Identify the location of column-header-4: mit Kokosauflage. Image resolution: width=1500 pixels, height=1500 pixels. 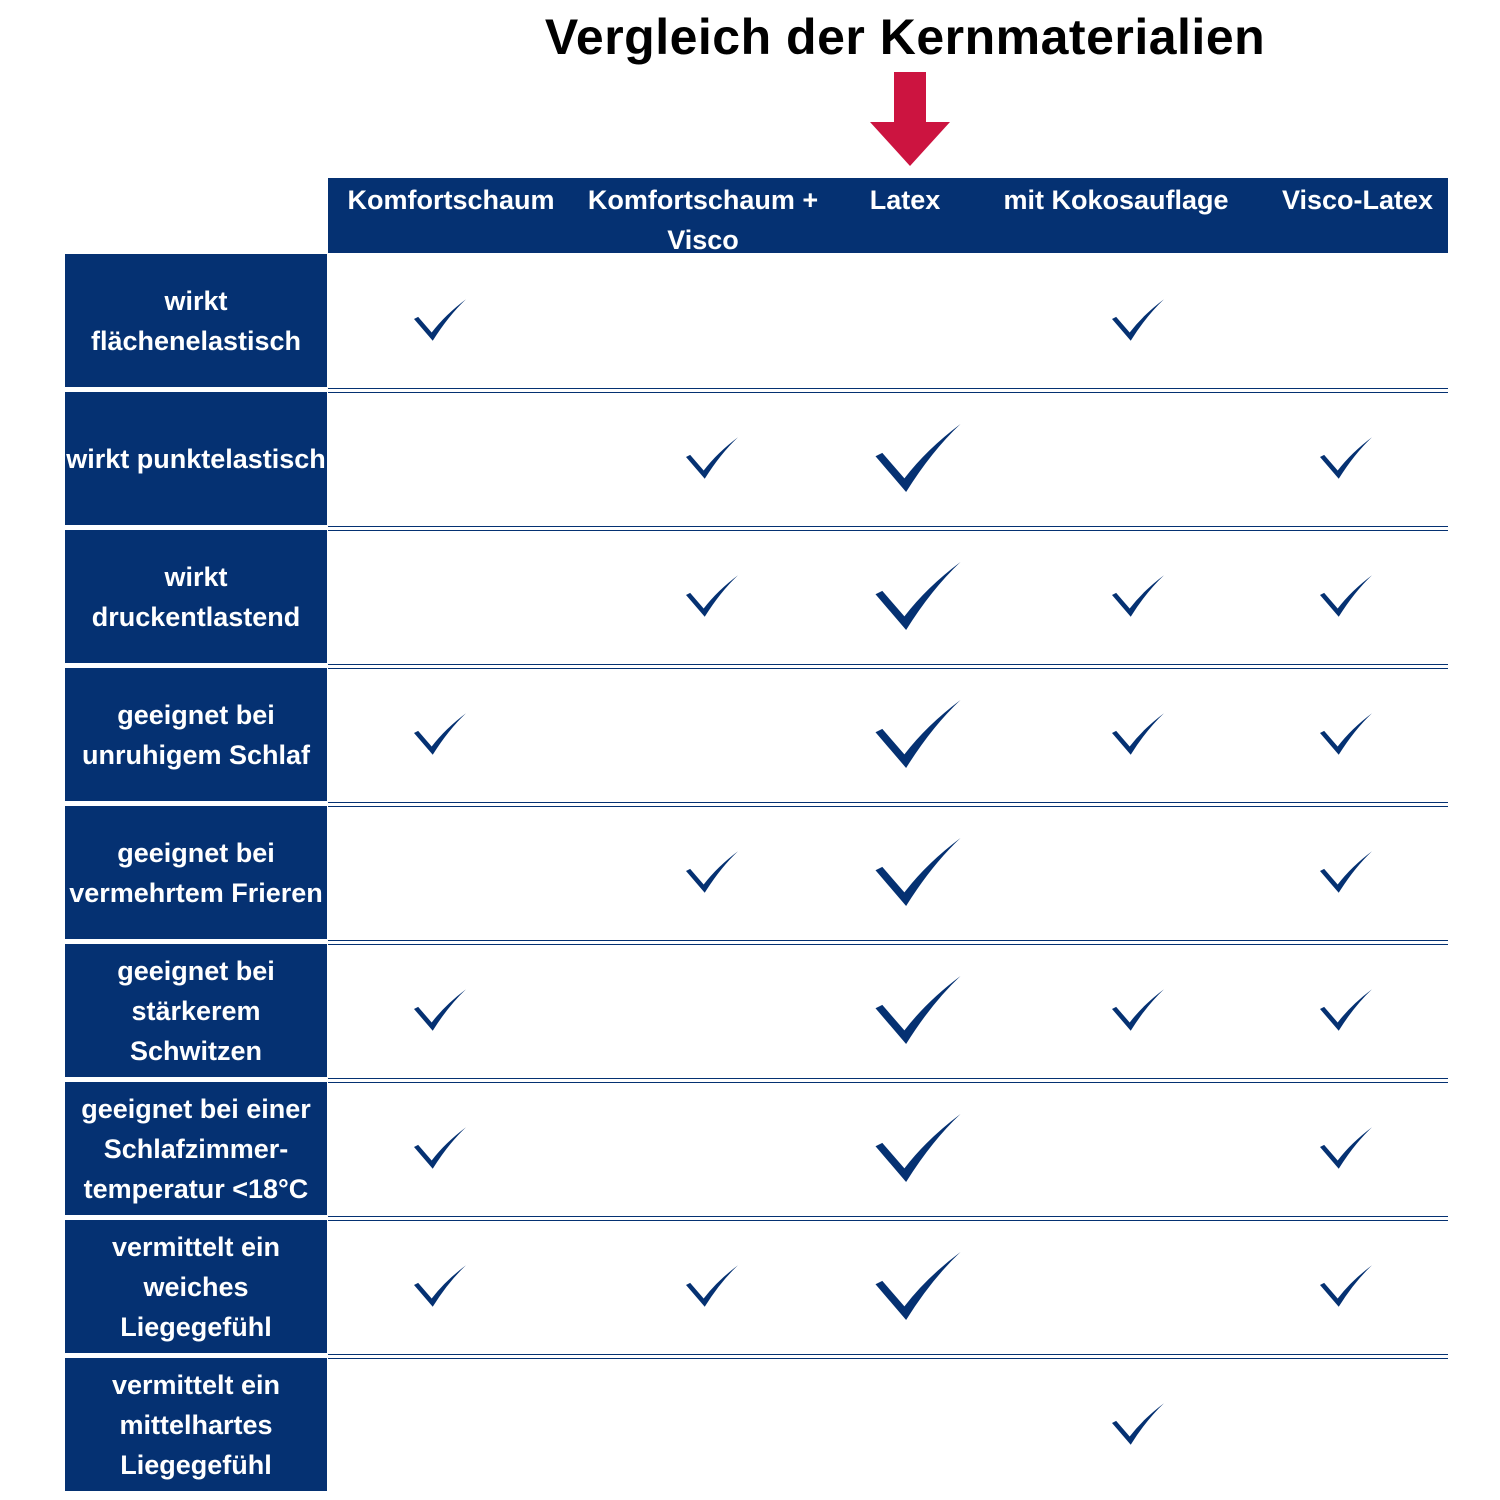
(1116, 200).